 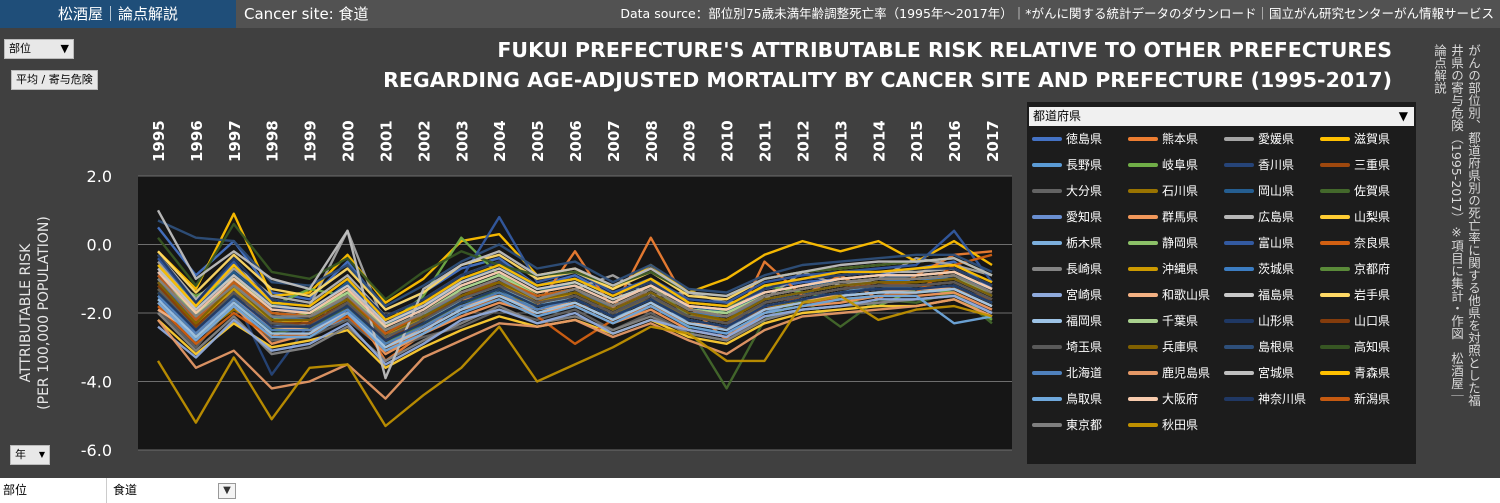 What do you see at coordinates (1276, 321) in the screenshot?
I see `legend-label: 山形県` at bounding box center [1276, 321].